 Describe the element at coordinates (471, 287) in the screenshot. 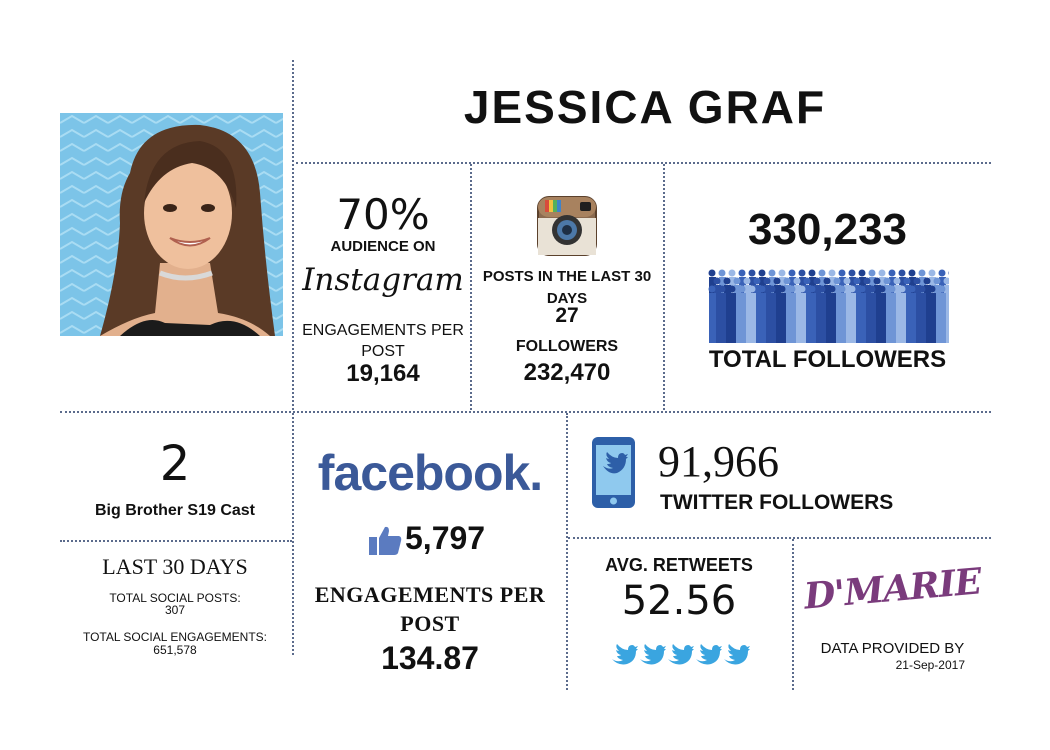

I see `divider-ig-cols` at that location.